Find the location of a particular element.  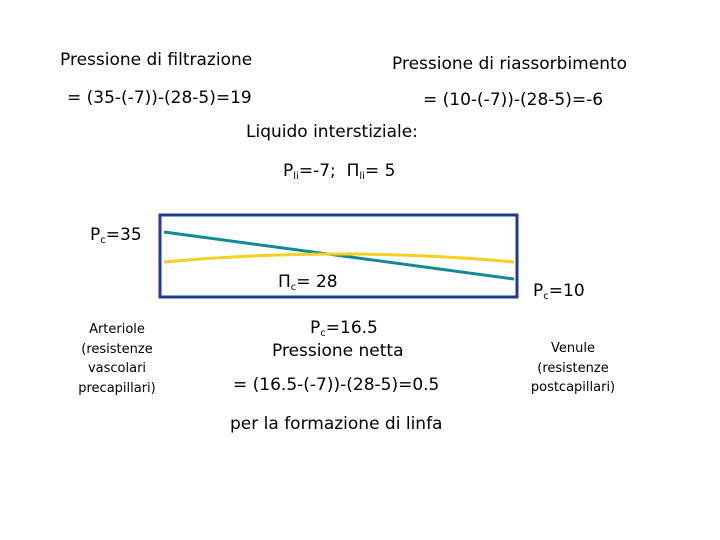

capillary is located at coordinates (338, 256).